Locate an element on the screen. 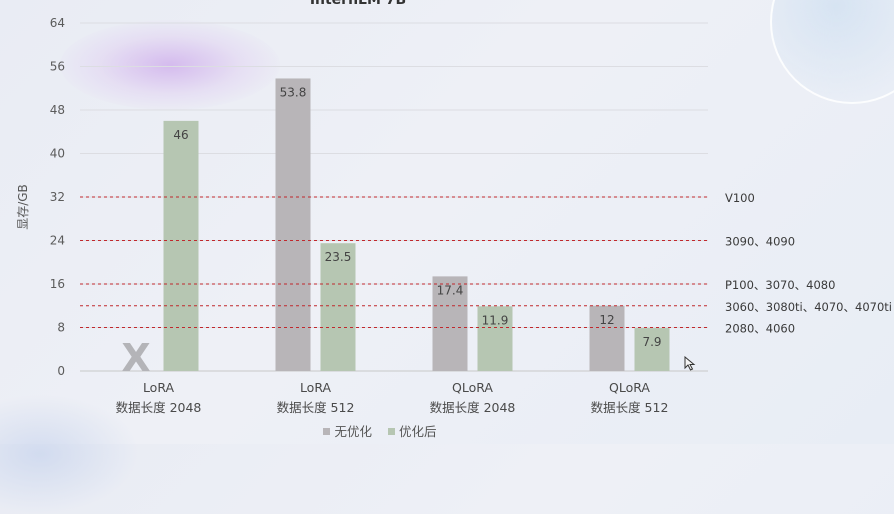 This screenshot has height=514, width=894. data-label: 12 is located at coordinates (606, 320).